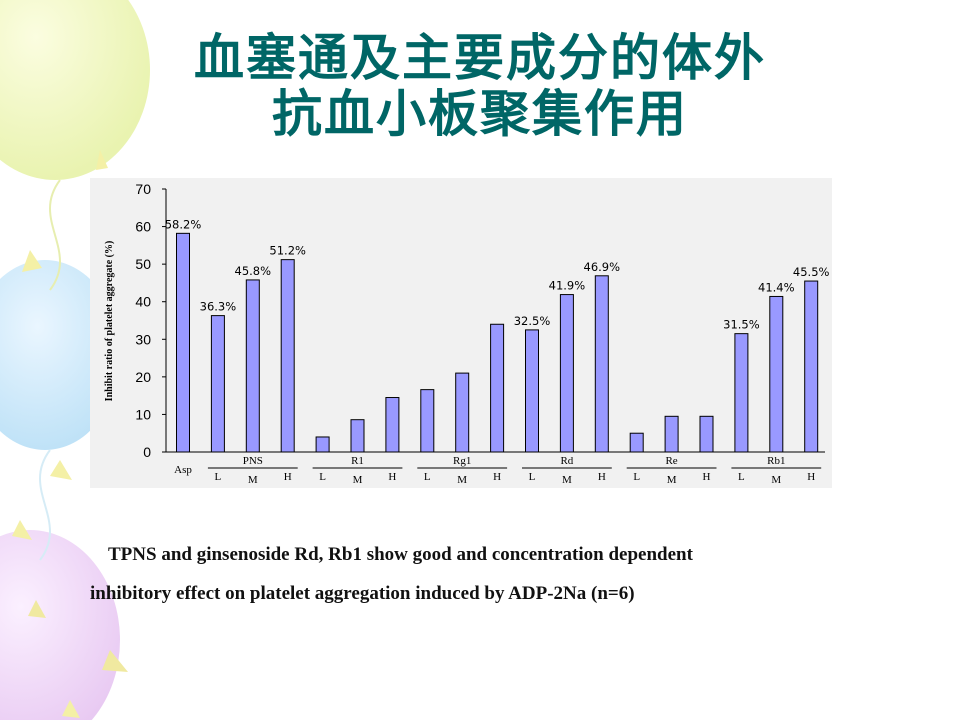  What do you see at coordinates (480, 114) in the screenshot?
I see `slide-title-line2: 抗血小板聚集作用` at bounding box center [480, 114].